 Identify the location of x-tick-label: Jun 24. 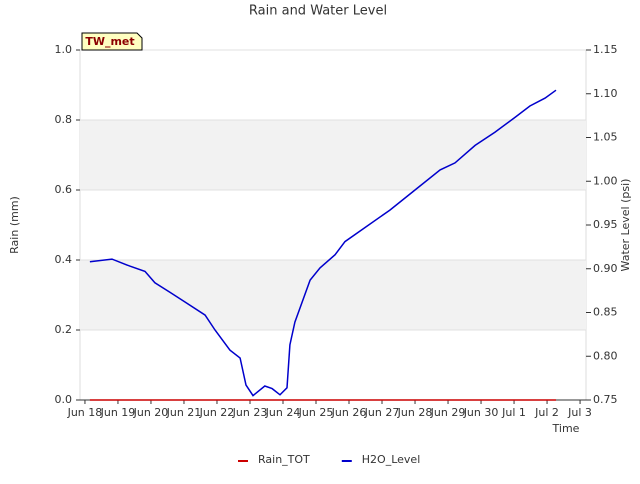
(283, 412).